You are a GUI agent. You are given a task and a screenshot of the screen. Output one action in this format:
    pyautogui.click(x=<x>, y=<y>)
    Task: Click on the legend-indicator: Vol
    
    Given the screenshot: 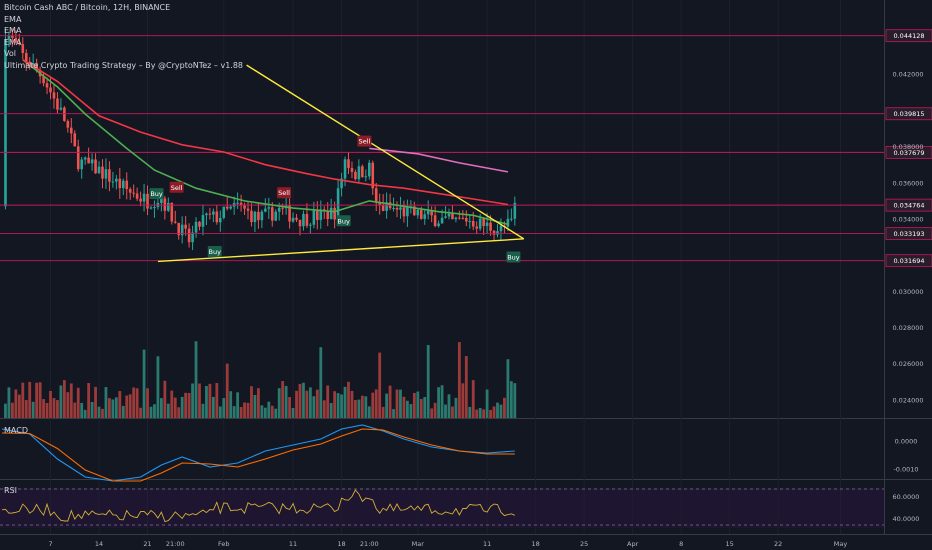 What is the action you would take?
    pyautogui.click(x=10, y=53)
    